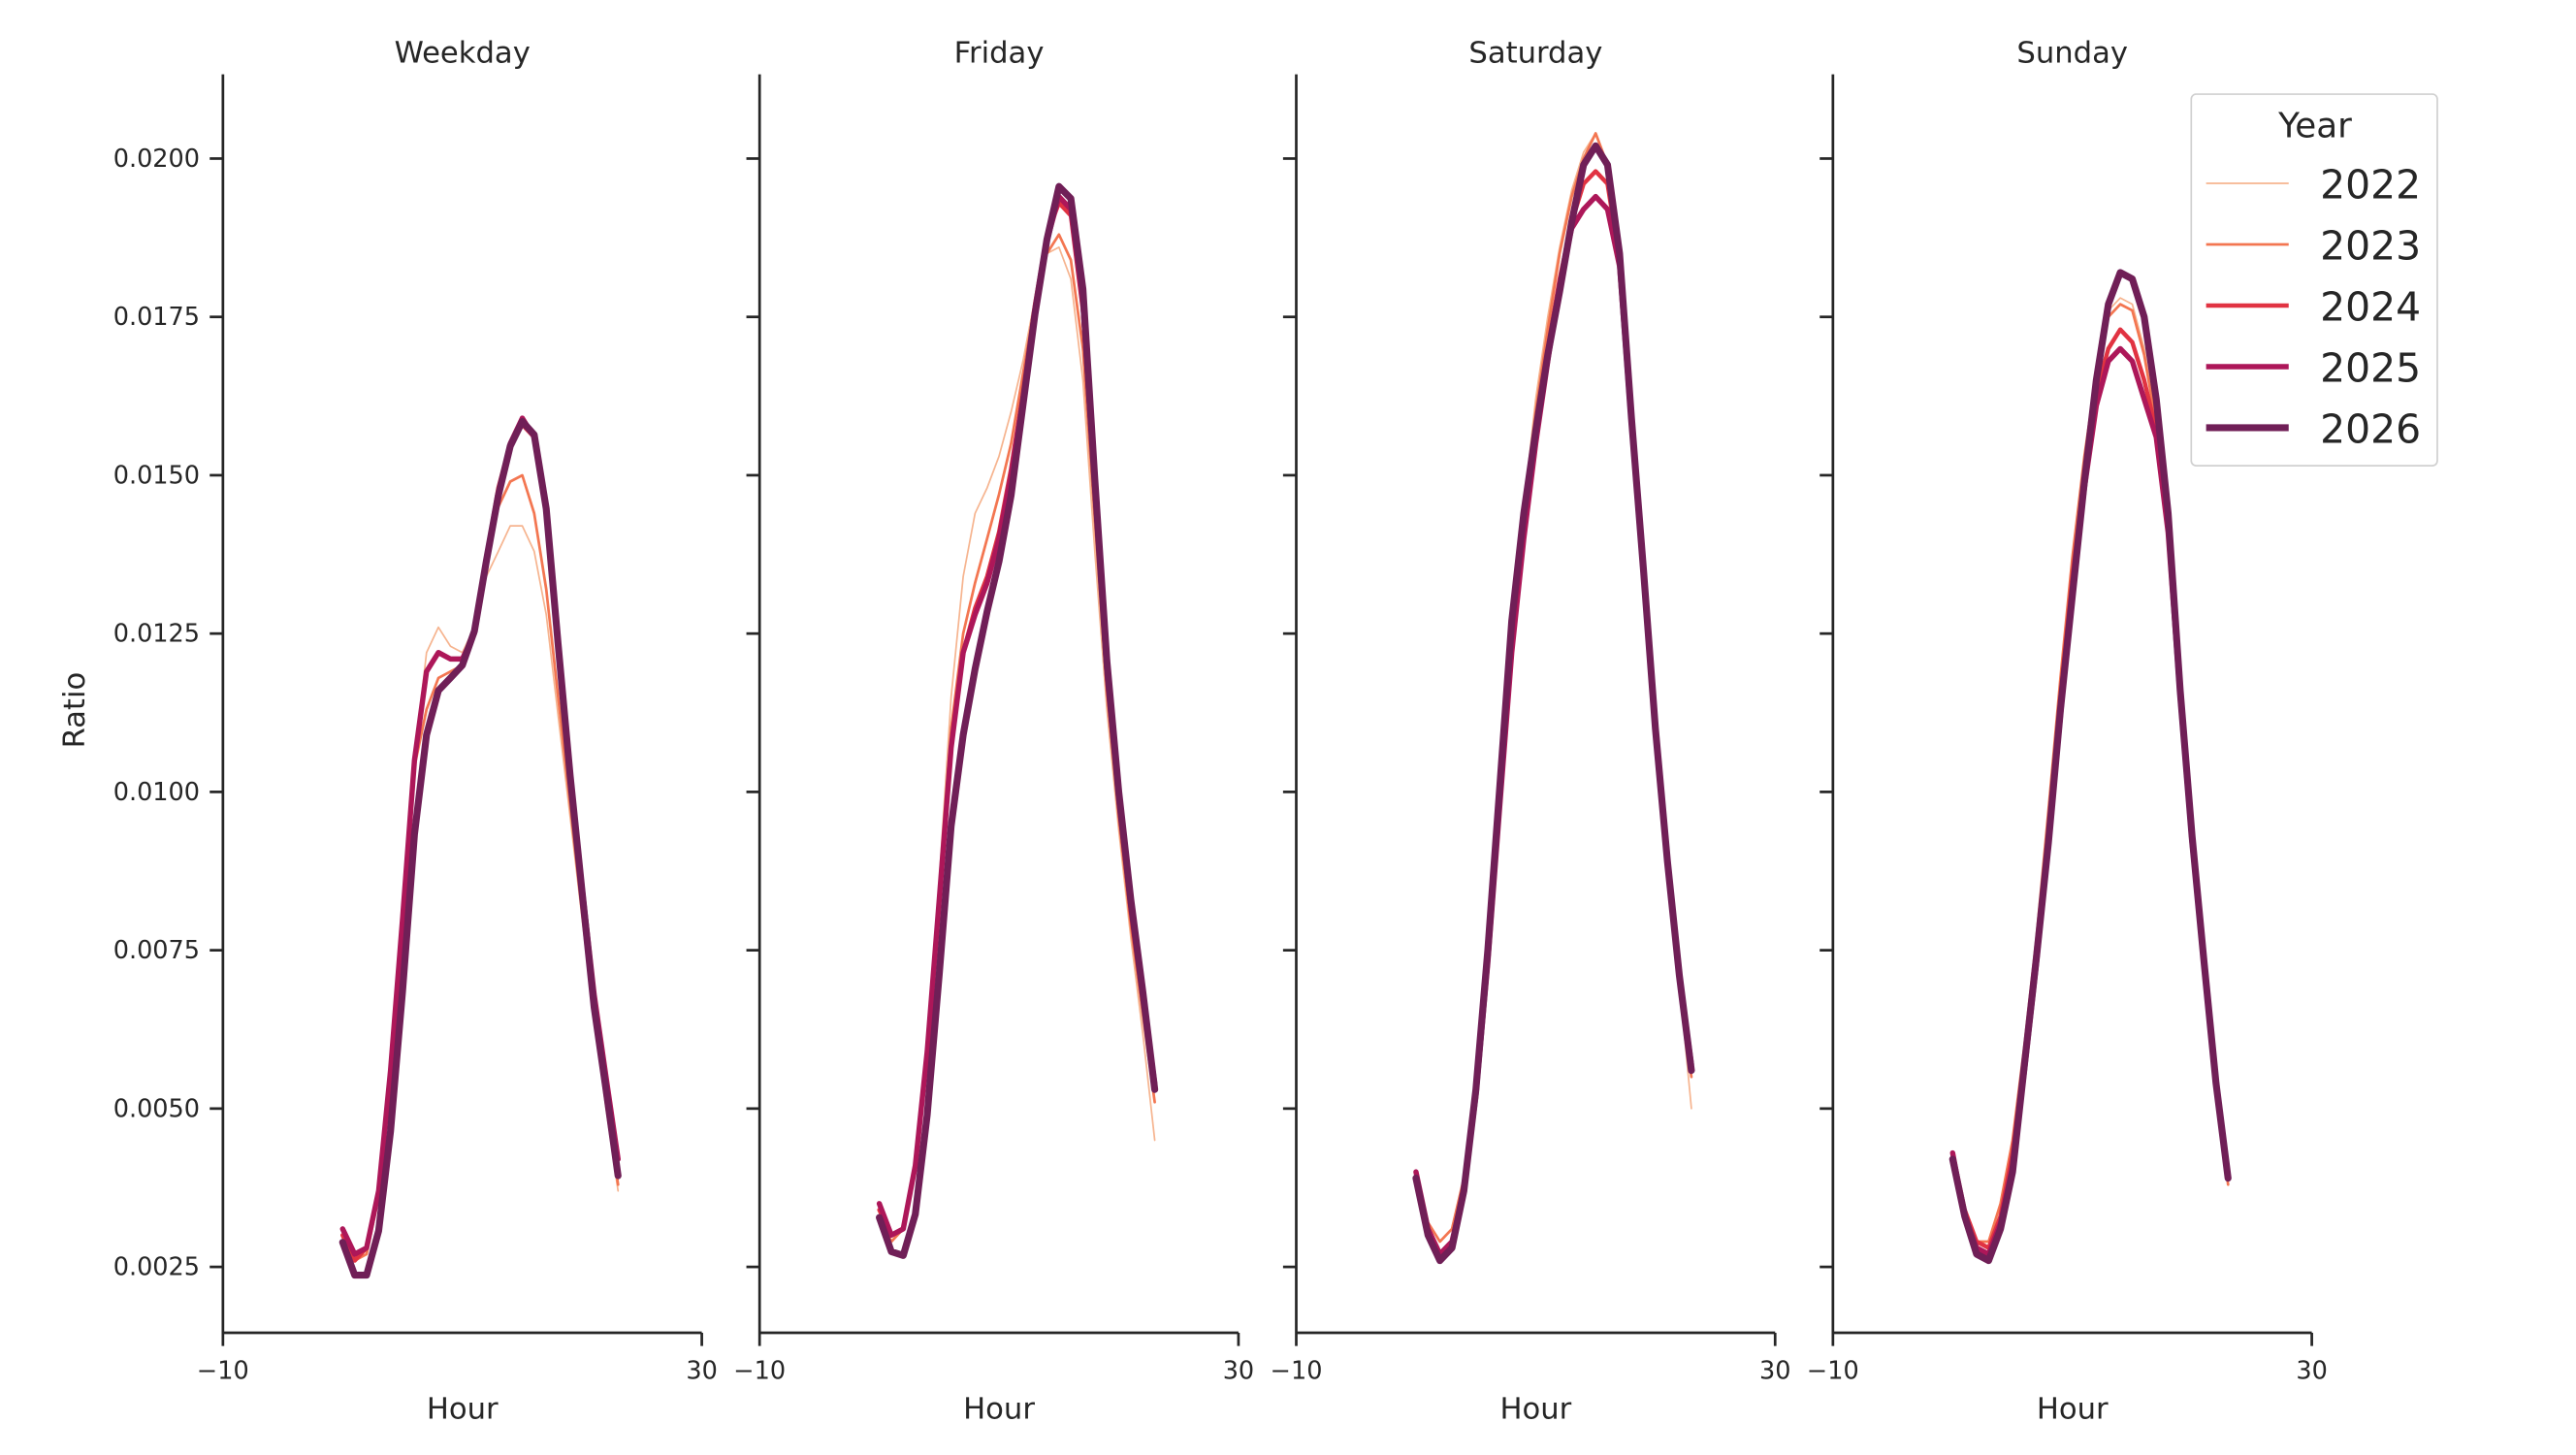  What do you see at coordinates (2370, 306) in the screenshot?
I see `legend-label: 2024` at bounding box center [2370, 306].